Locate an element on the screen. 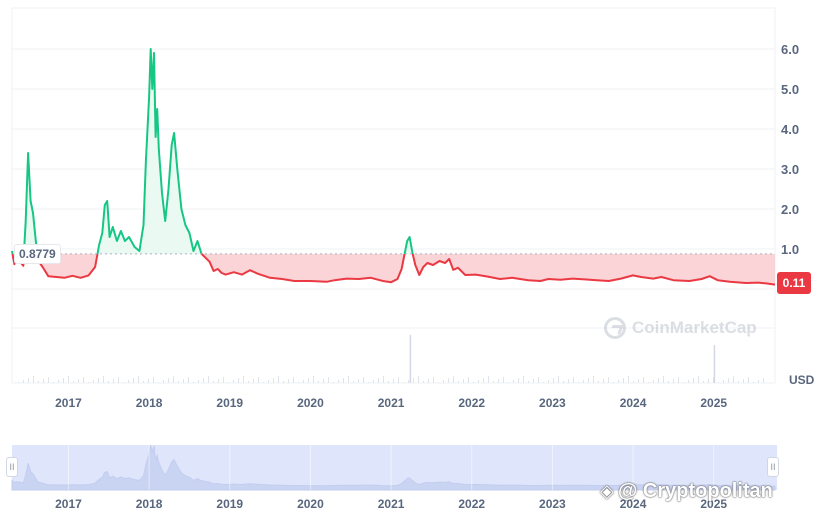 The width and height of the screenshot is (825, 519). area-above-reference is located at coordinates (149, 151).